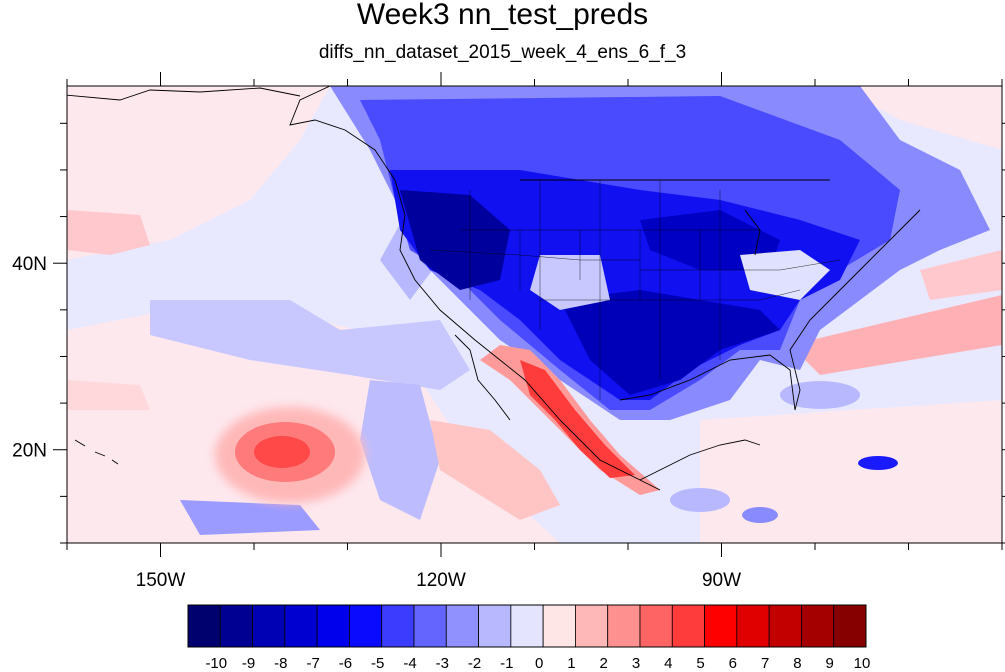  Describe the element at coordinates (733, 663) in the screenshot. I see `colorbar-label: 6` at that location.